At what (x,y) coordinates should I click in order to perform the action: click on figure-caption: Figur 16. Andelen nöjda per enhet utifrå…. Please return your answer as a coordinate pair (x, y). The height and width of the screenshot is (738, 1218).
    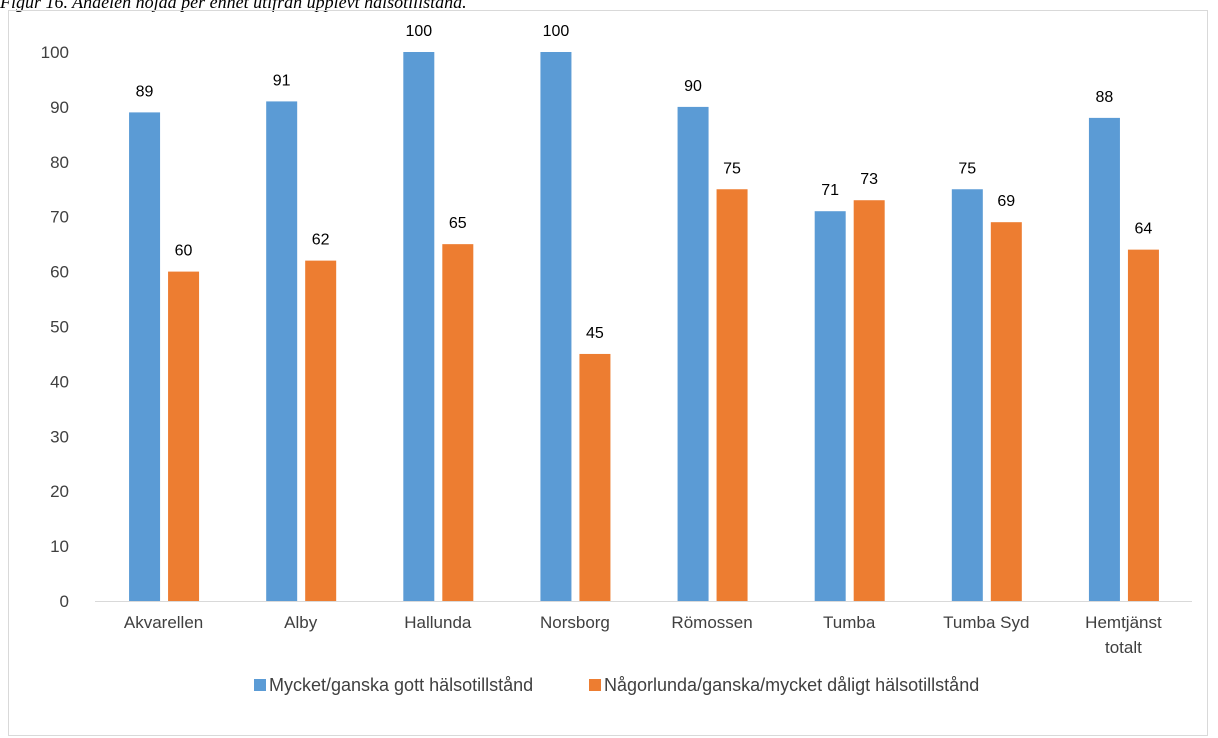
    Looking at the image, I should click on (233, 6).